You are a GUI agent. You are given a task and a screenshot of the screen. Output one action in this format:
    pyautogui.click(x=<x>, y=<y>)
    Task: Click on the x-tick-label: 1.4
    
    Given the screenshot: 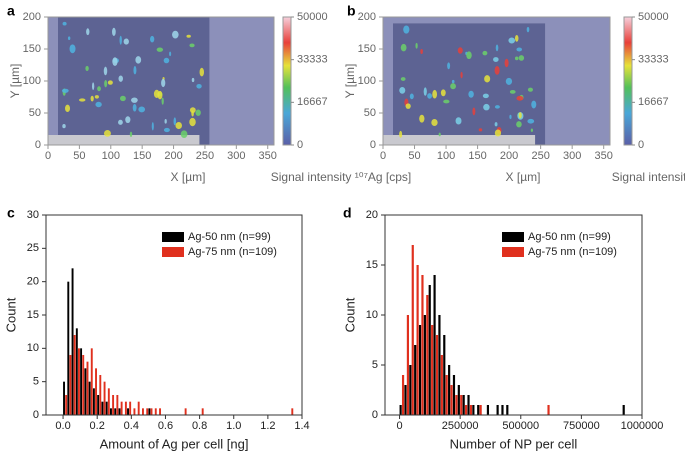 What is the action you would take?
    pyautogui.click(x=301, y=426)
    